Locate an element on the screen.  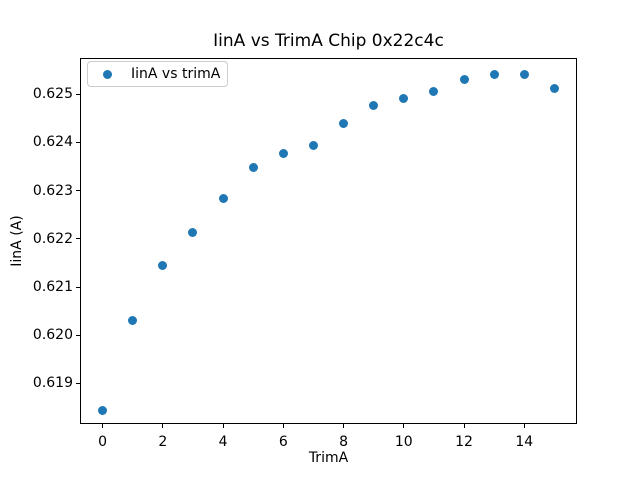
x-tick-label: 12 is located at coordinates (464, 442).